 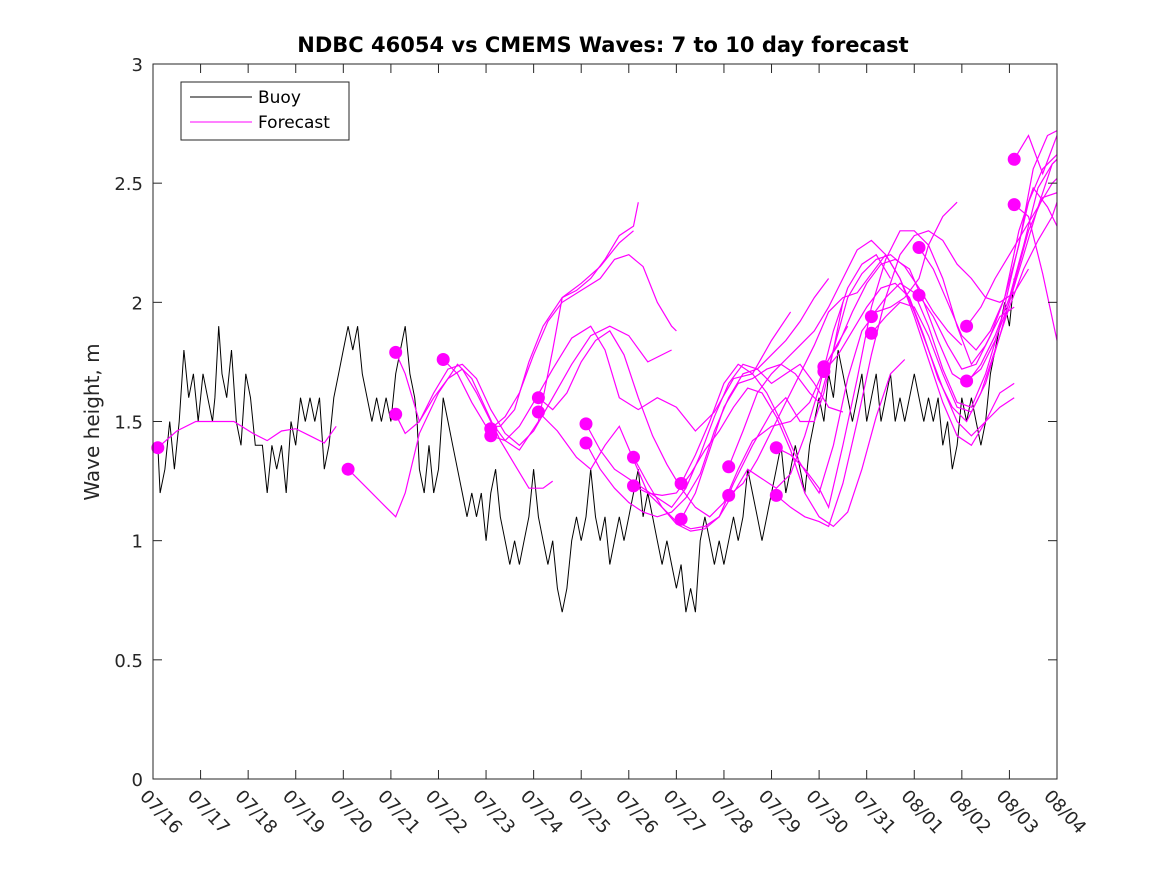 What do you see at coordinates (1017, 812) in the screenshot?
I see `x-tick-label: 08/03` at bounding box center [1017, 812].